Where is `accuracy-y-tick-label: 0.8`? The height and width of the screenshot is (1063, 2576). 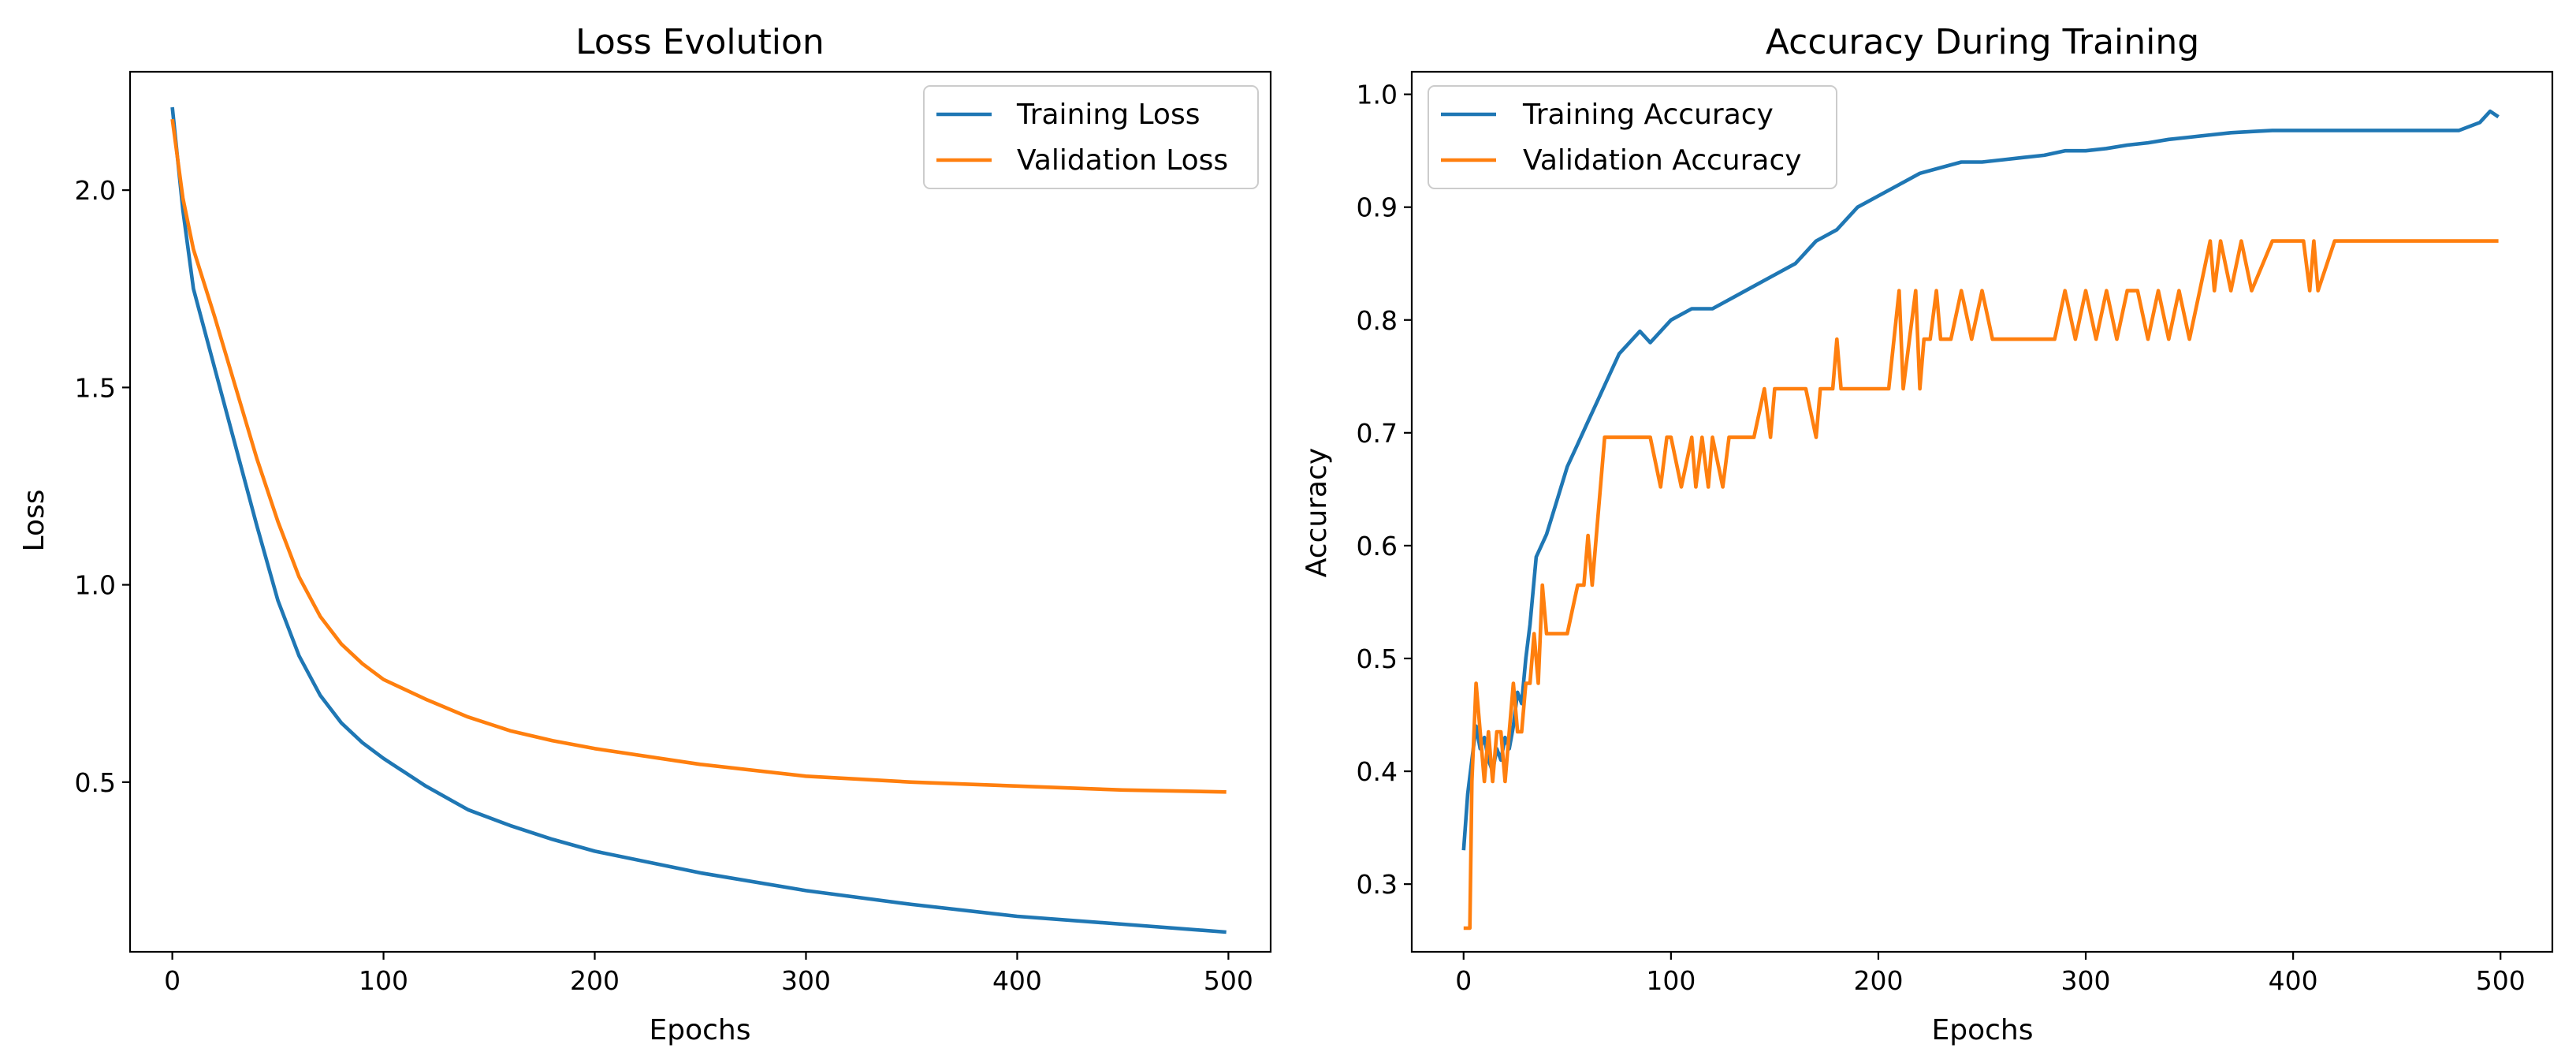 accuracy-y-tick-label: 0.8 is located at coordinates (1377, 320).